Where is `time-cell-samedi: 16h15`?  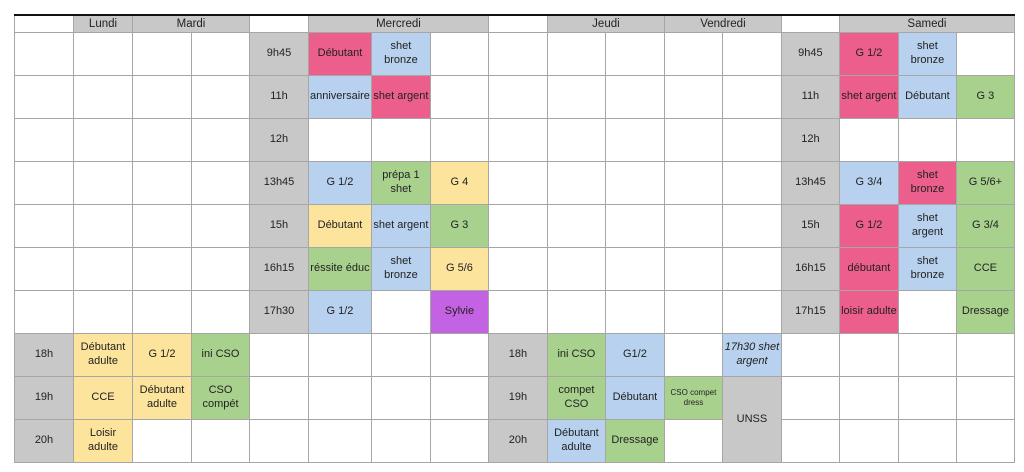
time-cell-samedi: 16h15 is located at coordinates (810, 269).